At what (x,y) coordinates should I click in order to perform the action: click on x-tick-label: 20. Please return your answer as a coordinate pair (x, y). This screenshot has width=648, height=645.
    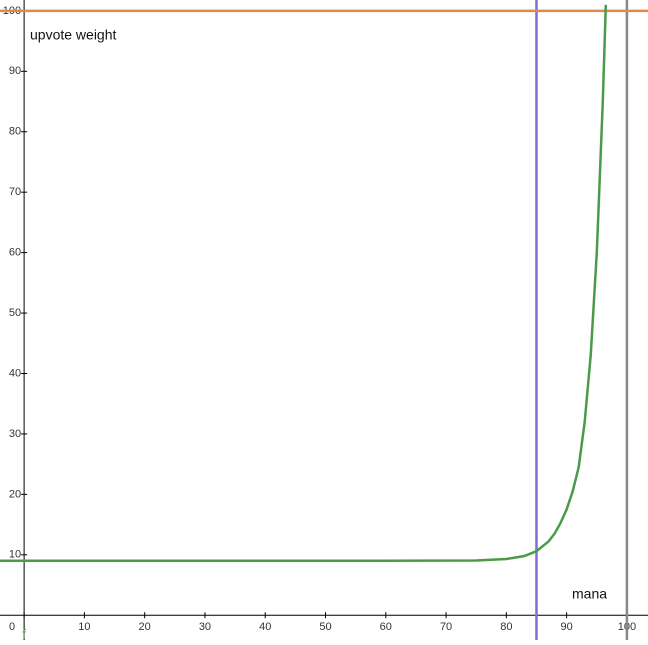
    Looking at the image, I should click on (145, 627).